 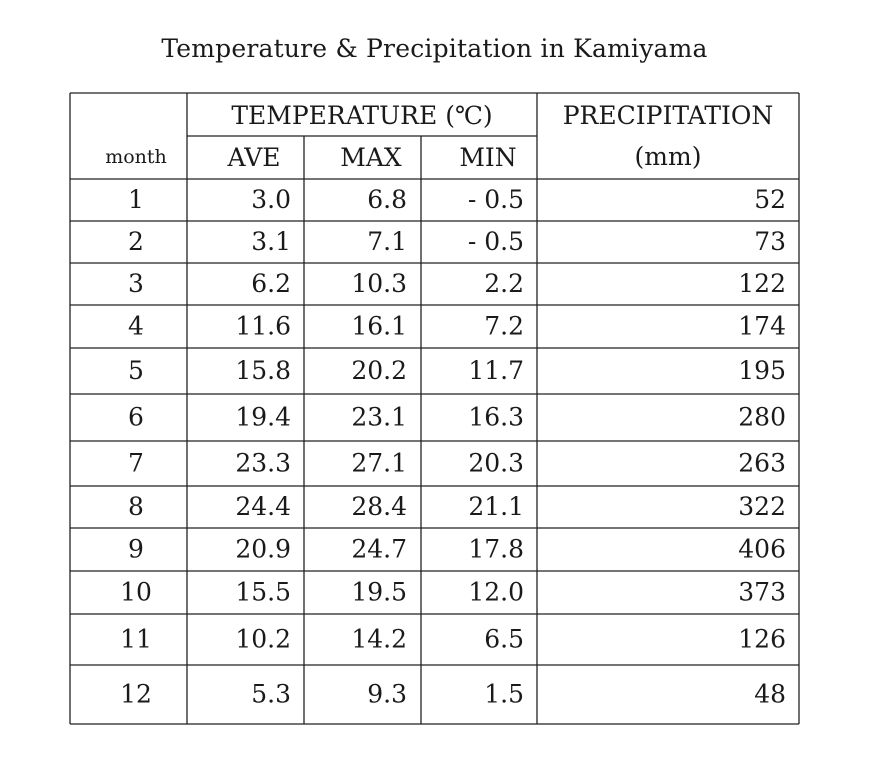 I want to click on cell-month: 11, so click(x=136, y=639).